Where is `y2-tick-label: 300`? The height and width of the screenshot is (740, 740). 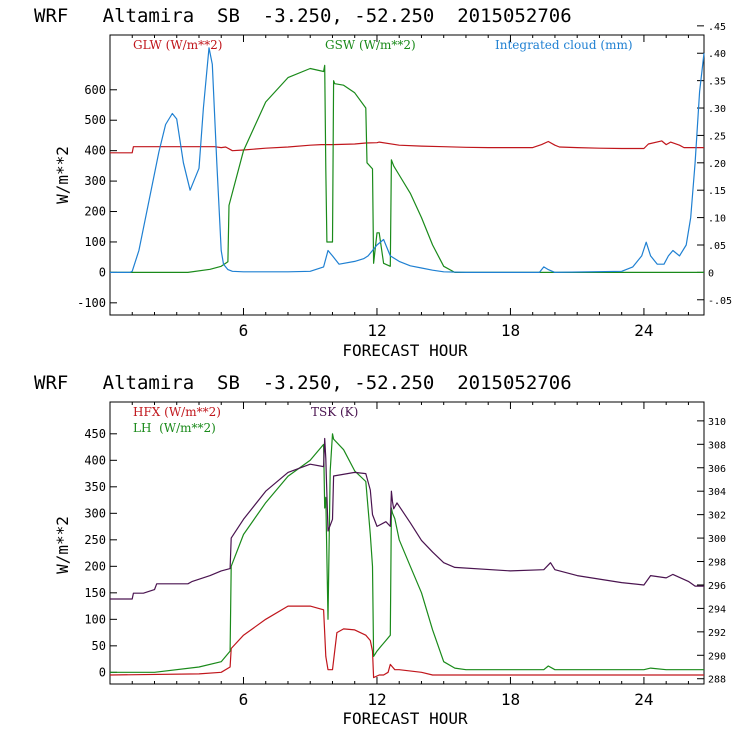
y2-tick-label: 300 is located at coordinates (717, 539).